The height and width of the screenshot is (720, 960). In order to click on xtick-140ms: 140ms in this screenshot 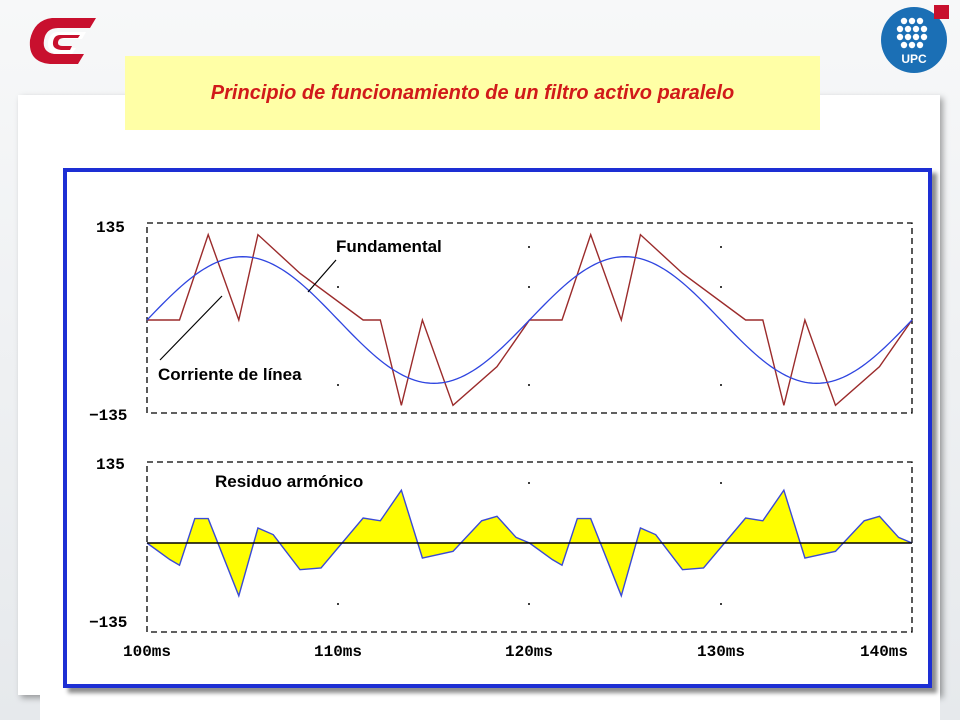, I will do `click(884, 652)`.